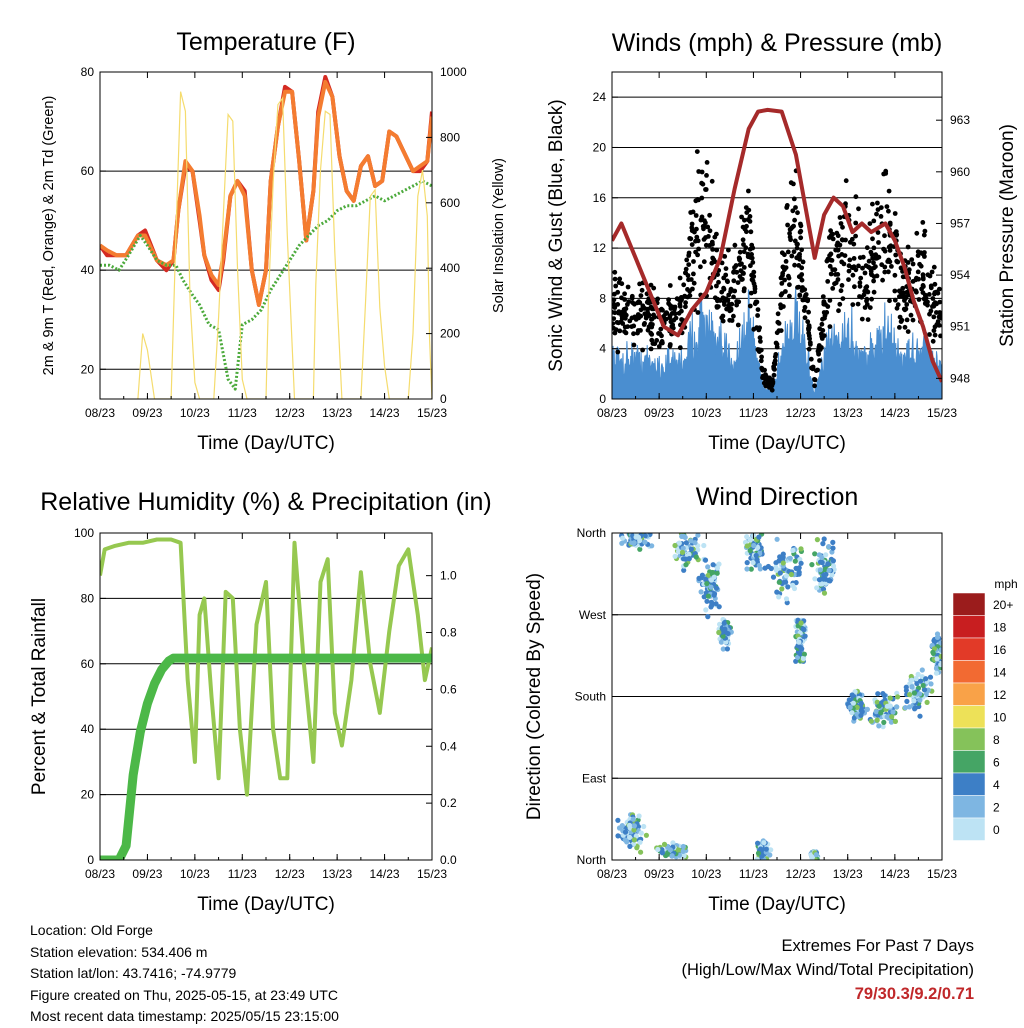 Image resolution: width=1024 pixels, height=1028 pixels. Describe the element at coordinates (612, 413) in the screenshot. I see `x-tick-label: 08/23` at that location.